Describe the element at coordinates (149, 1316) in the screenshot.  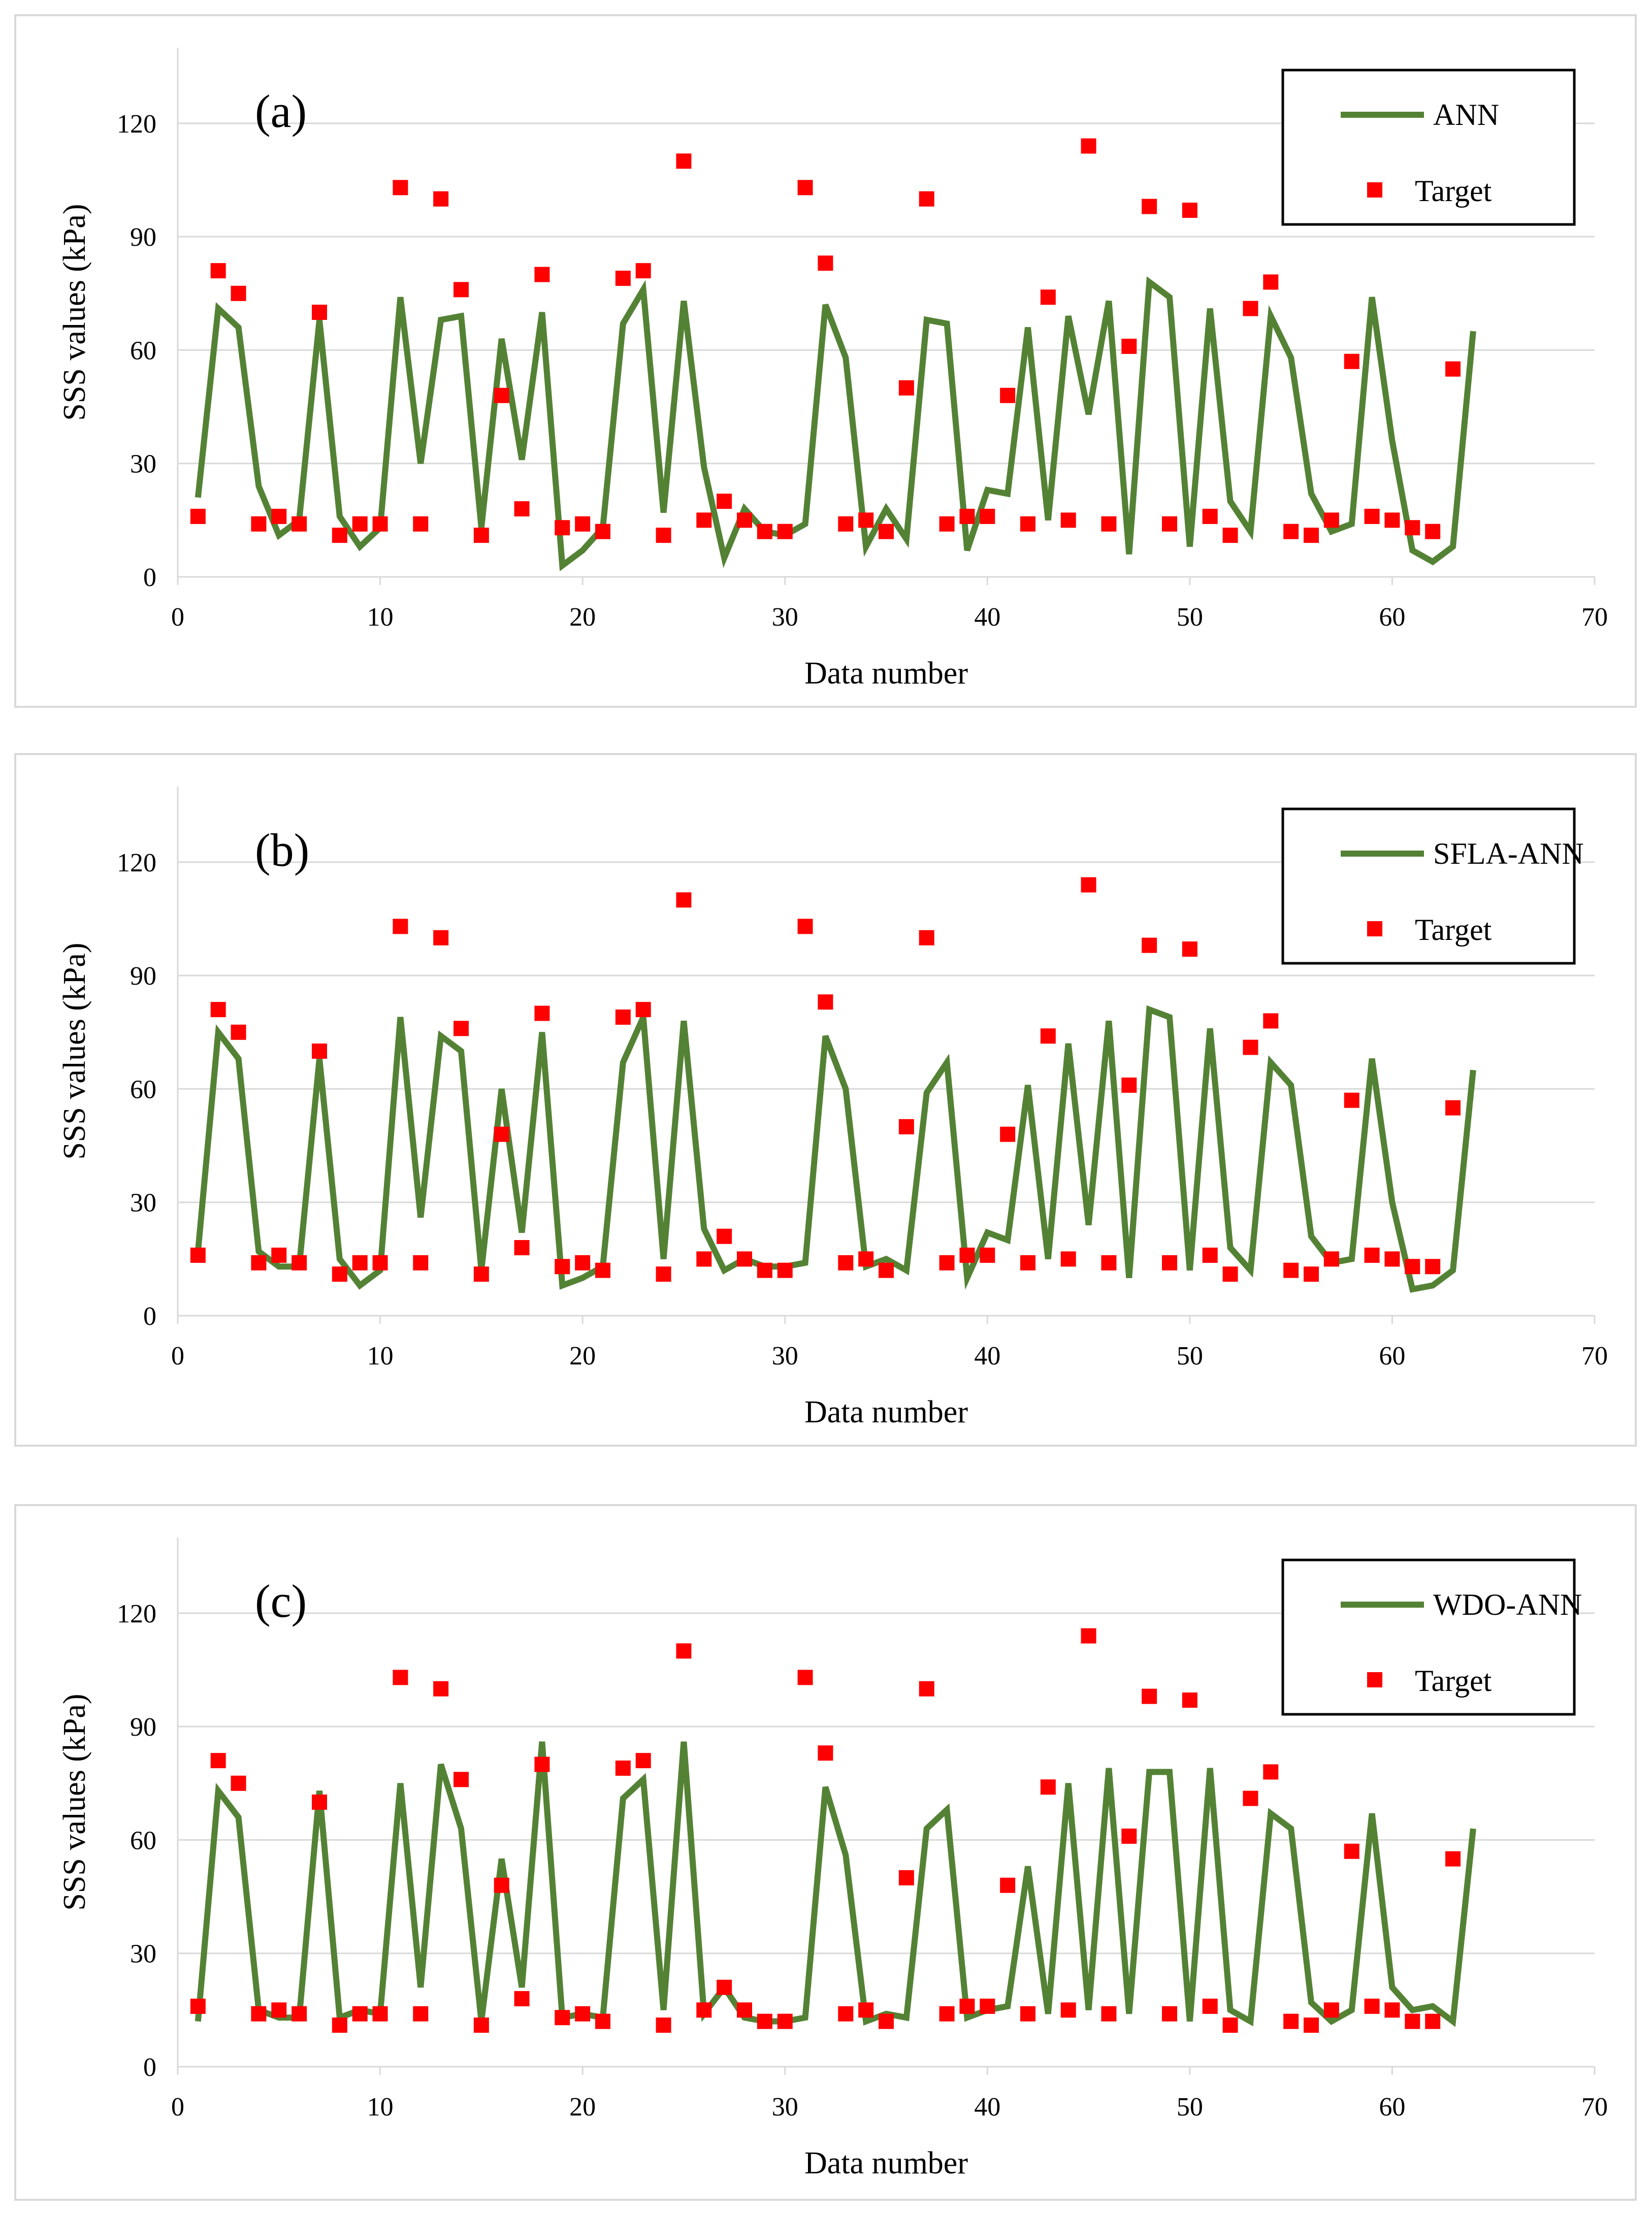
I see `y-tick-label: 0` at that location.